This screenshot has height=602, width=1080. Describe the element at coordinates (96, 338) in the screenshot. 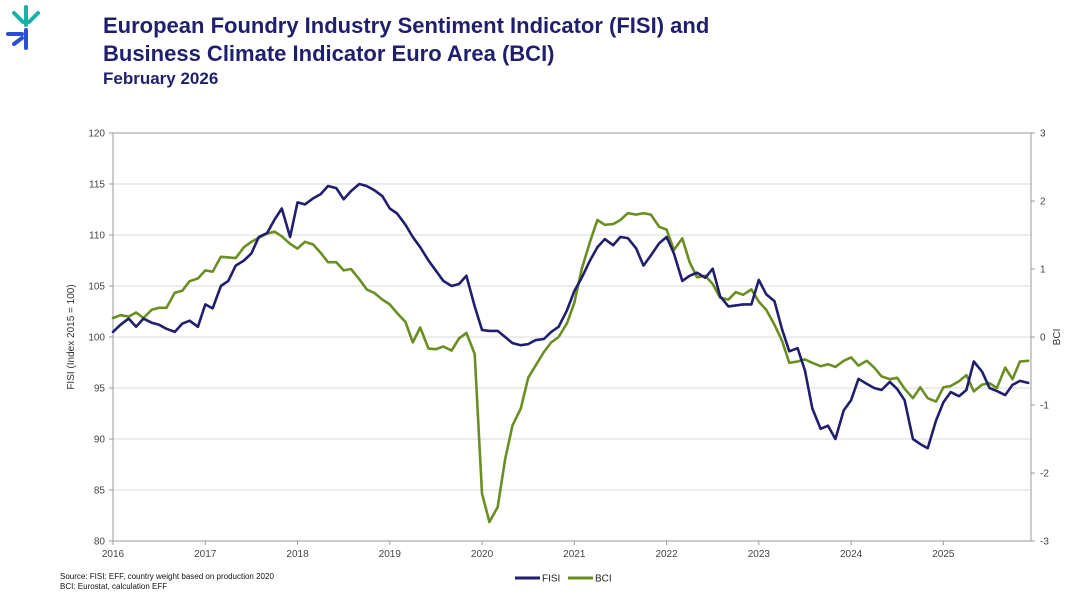

I see `y-tick-label: 100` at that location.